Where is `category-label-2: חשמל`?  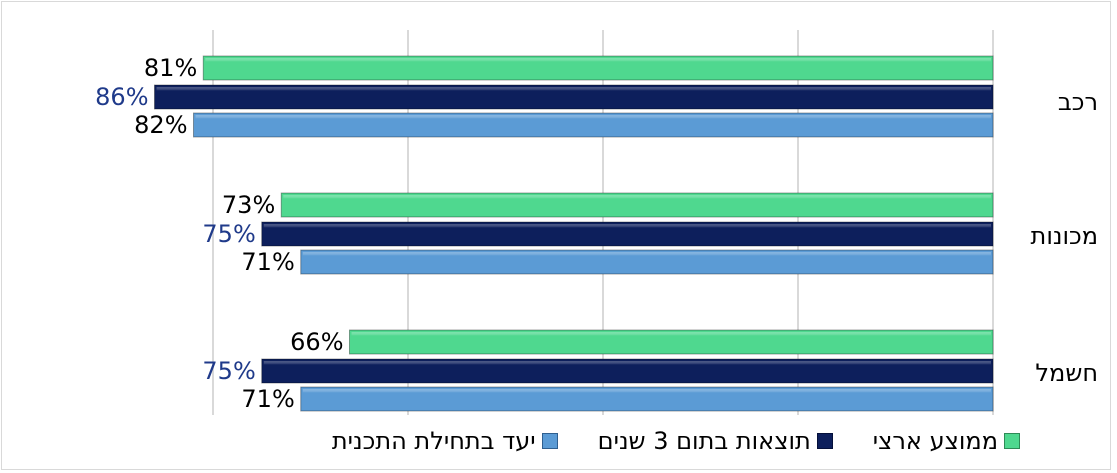 category-label-2: חשמל is located at coordinates (1066, 373).